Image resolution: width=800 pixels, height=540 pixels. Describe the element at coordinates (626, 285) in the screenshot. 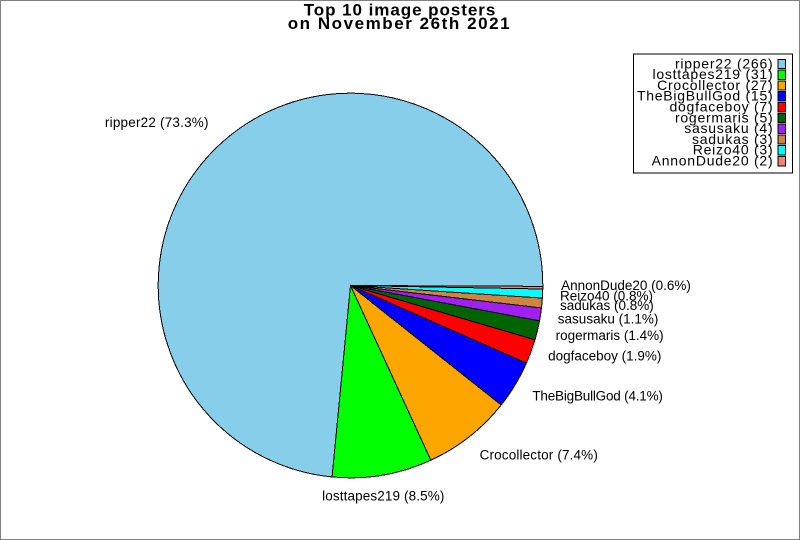

I see `svg-text: AnnonDude20 (0.6%)` at that location.